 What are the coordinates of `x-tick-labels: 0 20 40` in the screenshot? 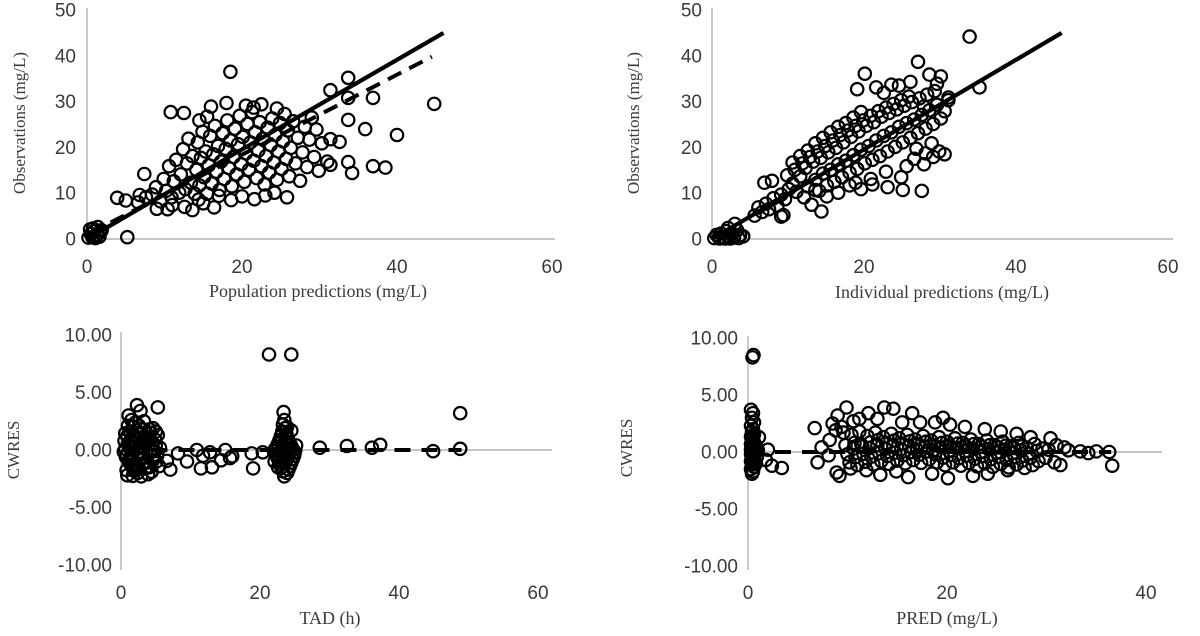 It's located at (950, 593).